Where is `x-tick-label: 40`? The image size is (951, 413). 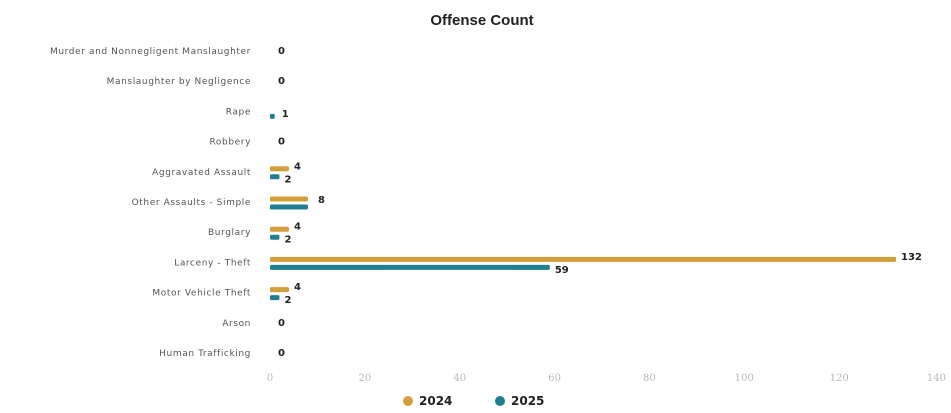 x-tick-label: 40 is located at coordinates (459, 378).